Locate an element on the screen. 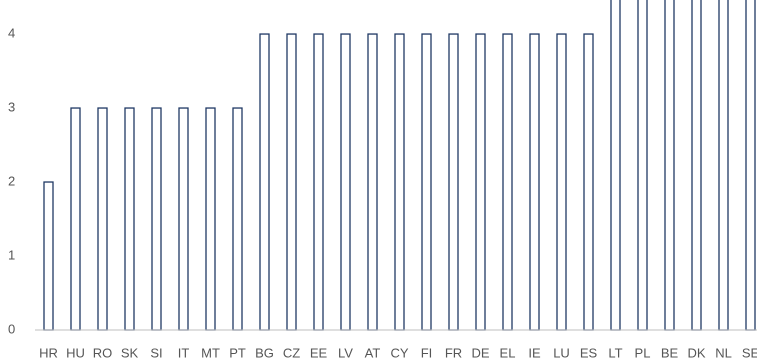 The width and height of the screenshot is (757, 364). y-tick-label: 0 is located at coordinates (11, 328).